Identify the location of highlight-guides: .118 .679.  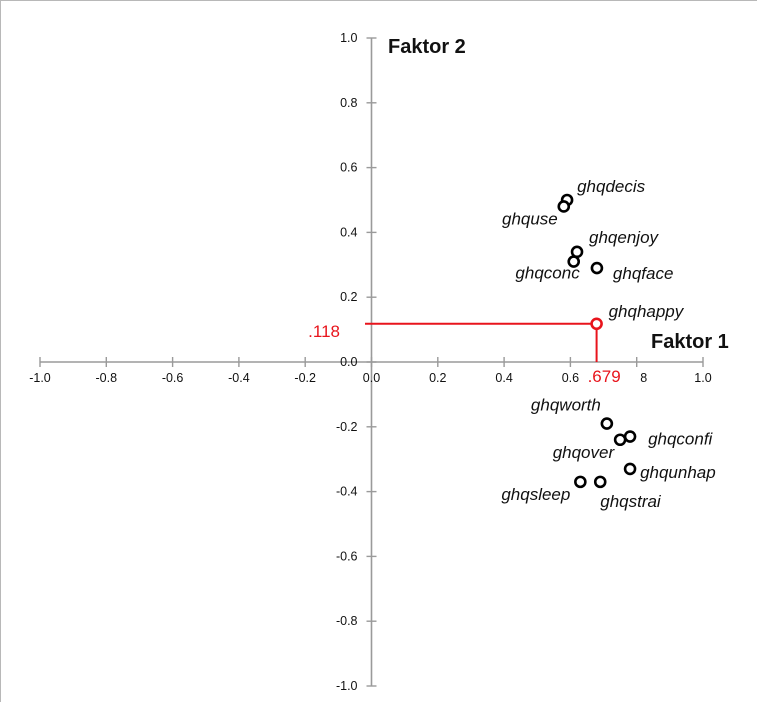
(467, 354).